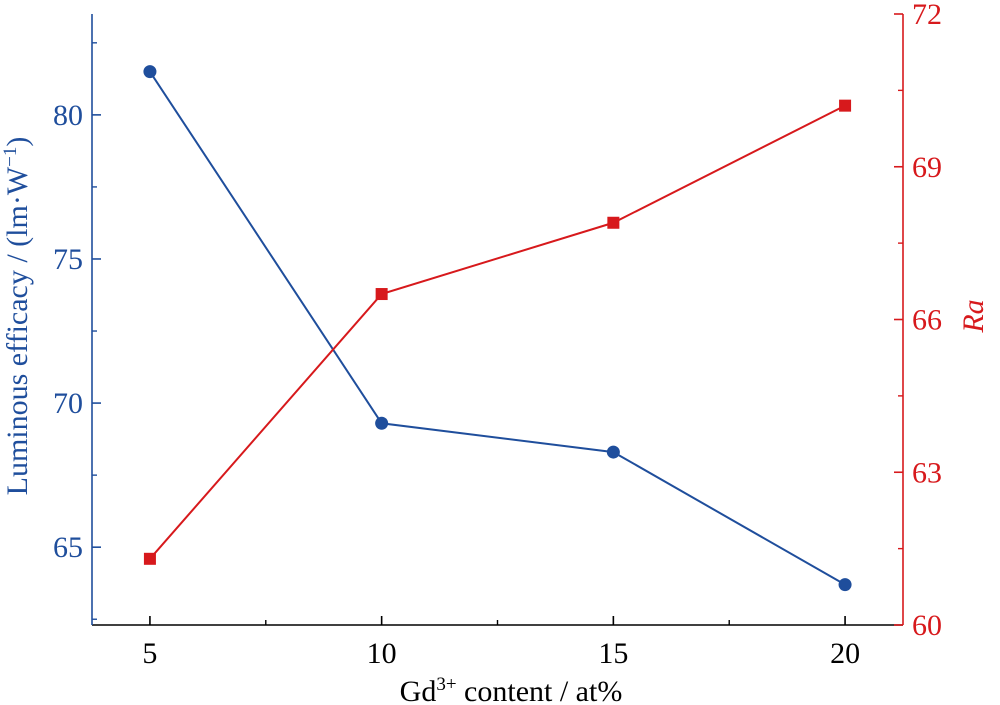 The height and width of the screenshot is (705, 1000). I want to click on right-axis-title: Ra, so click(973, 316).